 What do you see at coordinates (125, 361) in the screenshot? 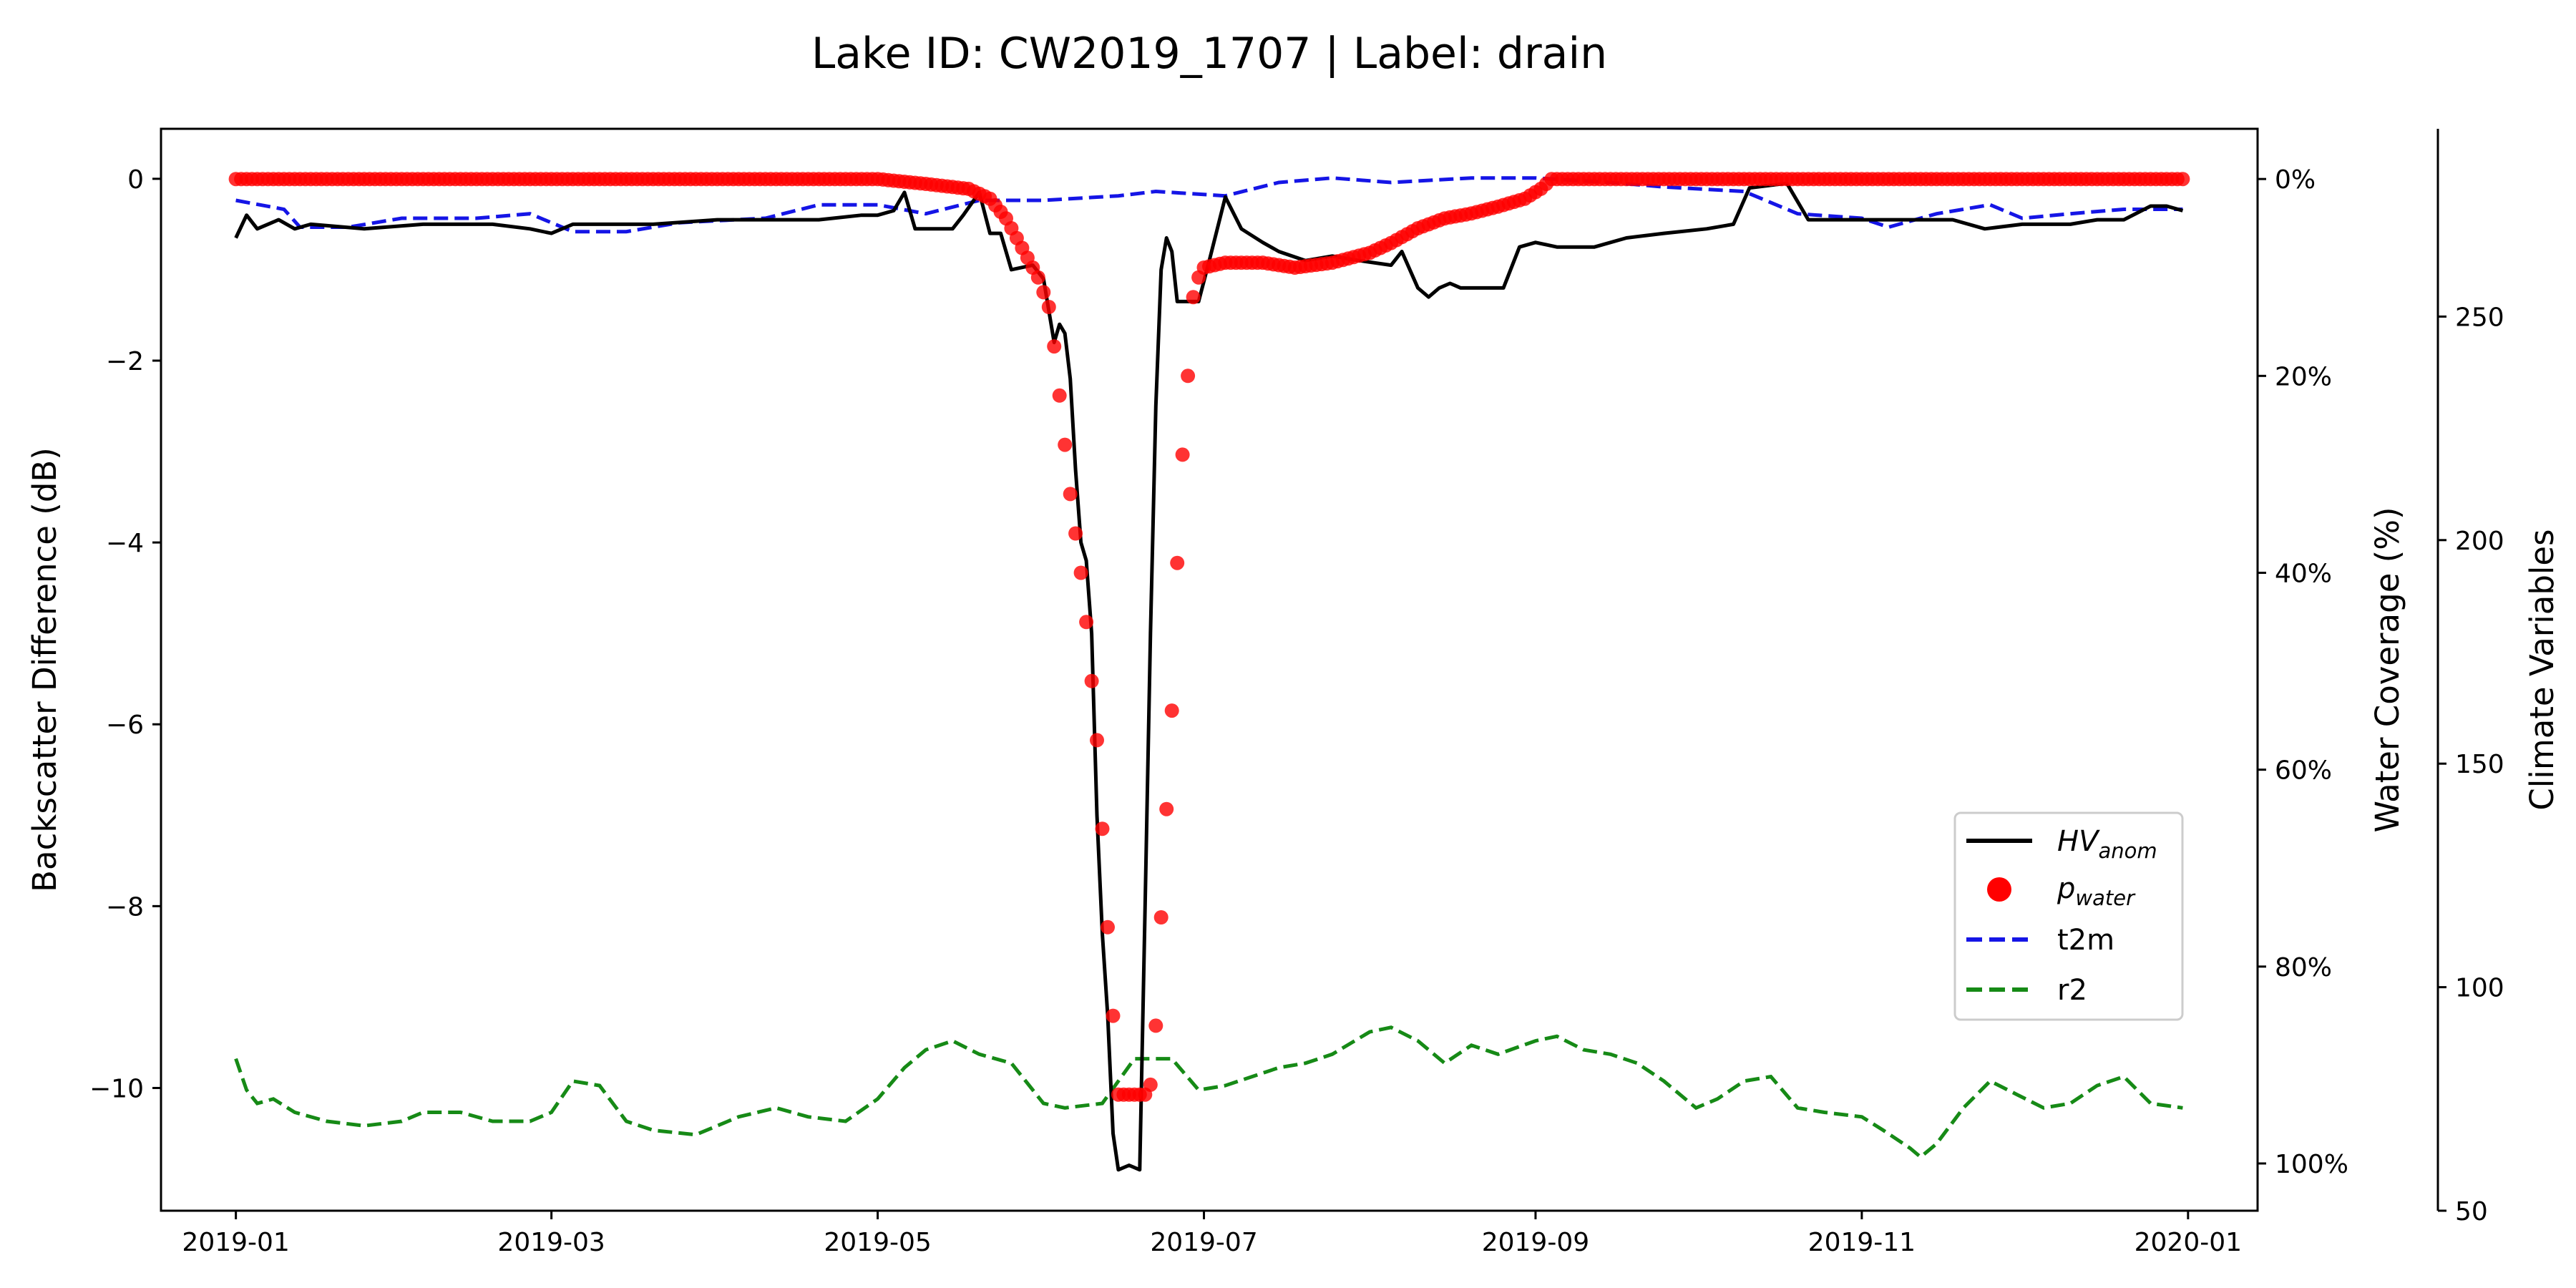
I see `left-y-tick-label: −2` at bounding box center [125, 361].